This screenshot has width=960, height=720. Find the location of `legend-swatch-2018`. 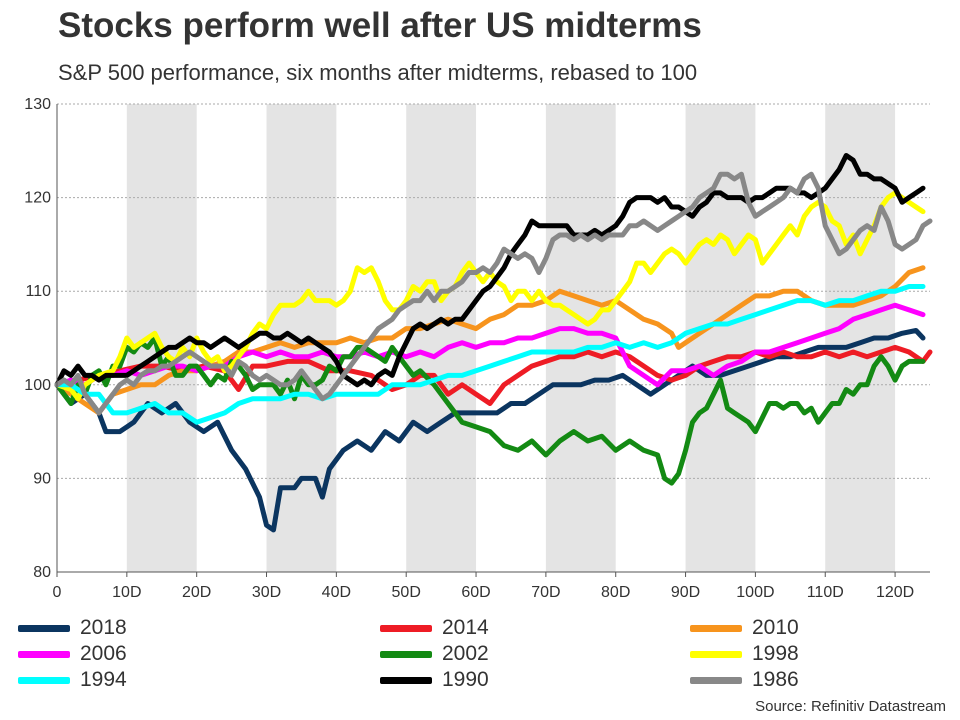

legend-swatch-2018 is located at coordinates (44, 628).